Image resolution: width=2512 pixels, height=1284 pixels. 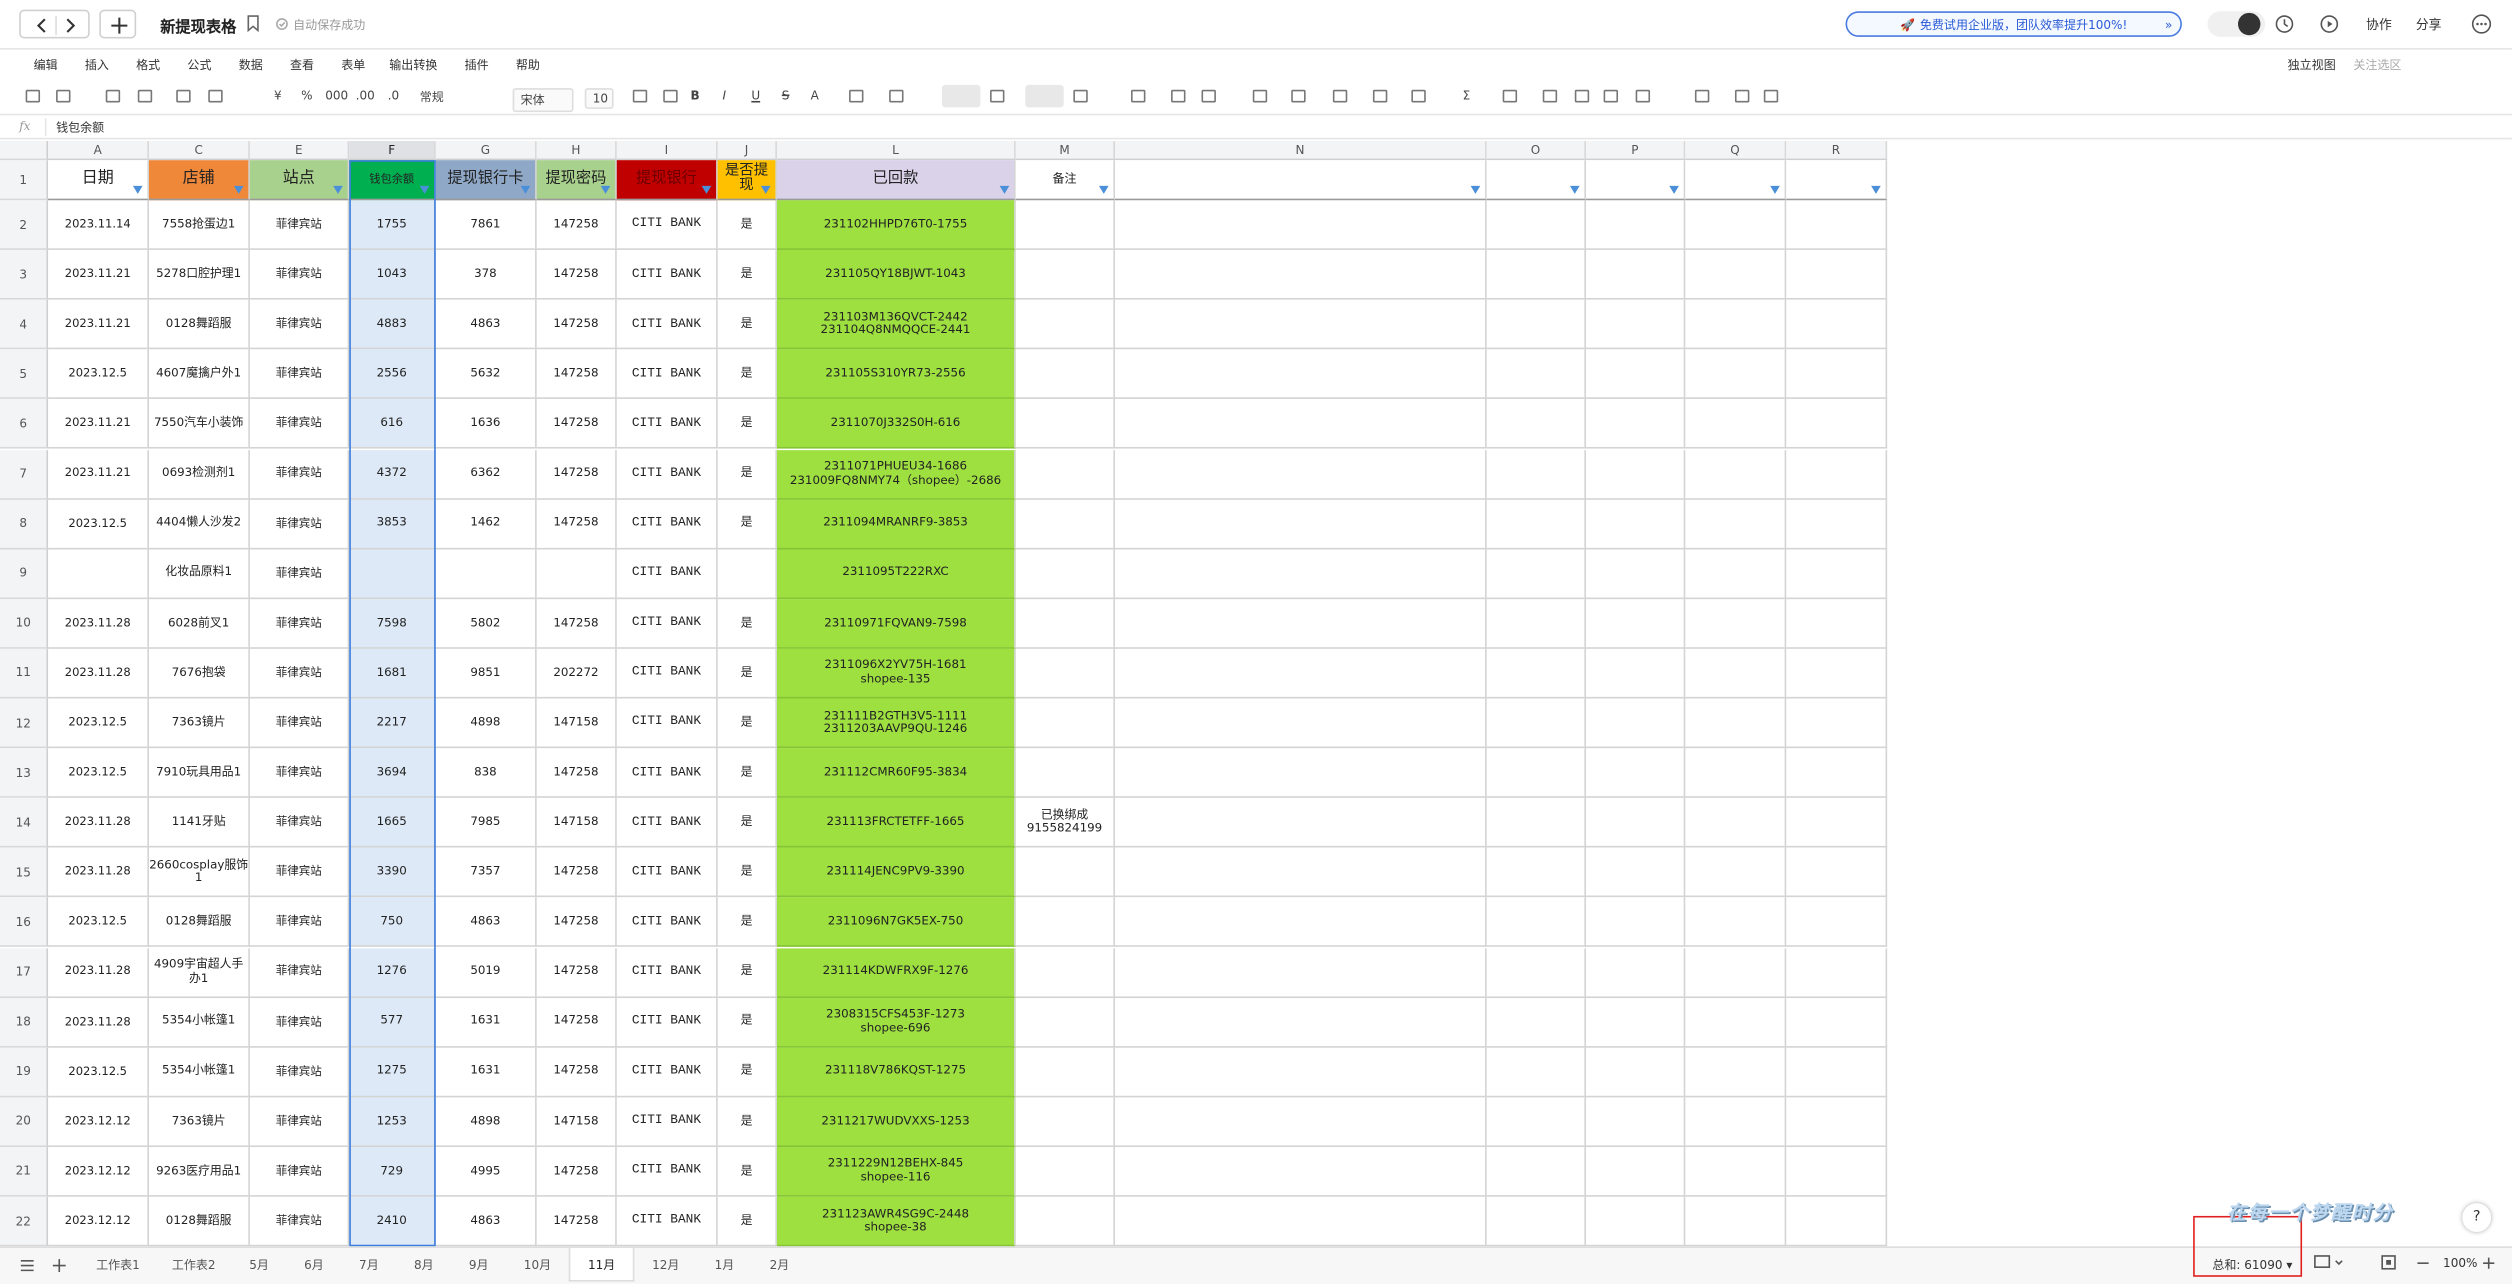 What do you see at coordinates (199, 773) in the screenshot?
I see `cell: 7910玩具用品1` at bounding box center [199, 773].